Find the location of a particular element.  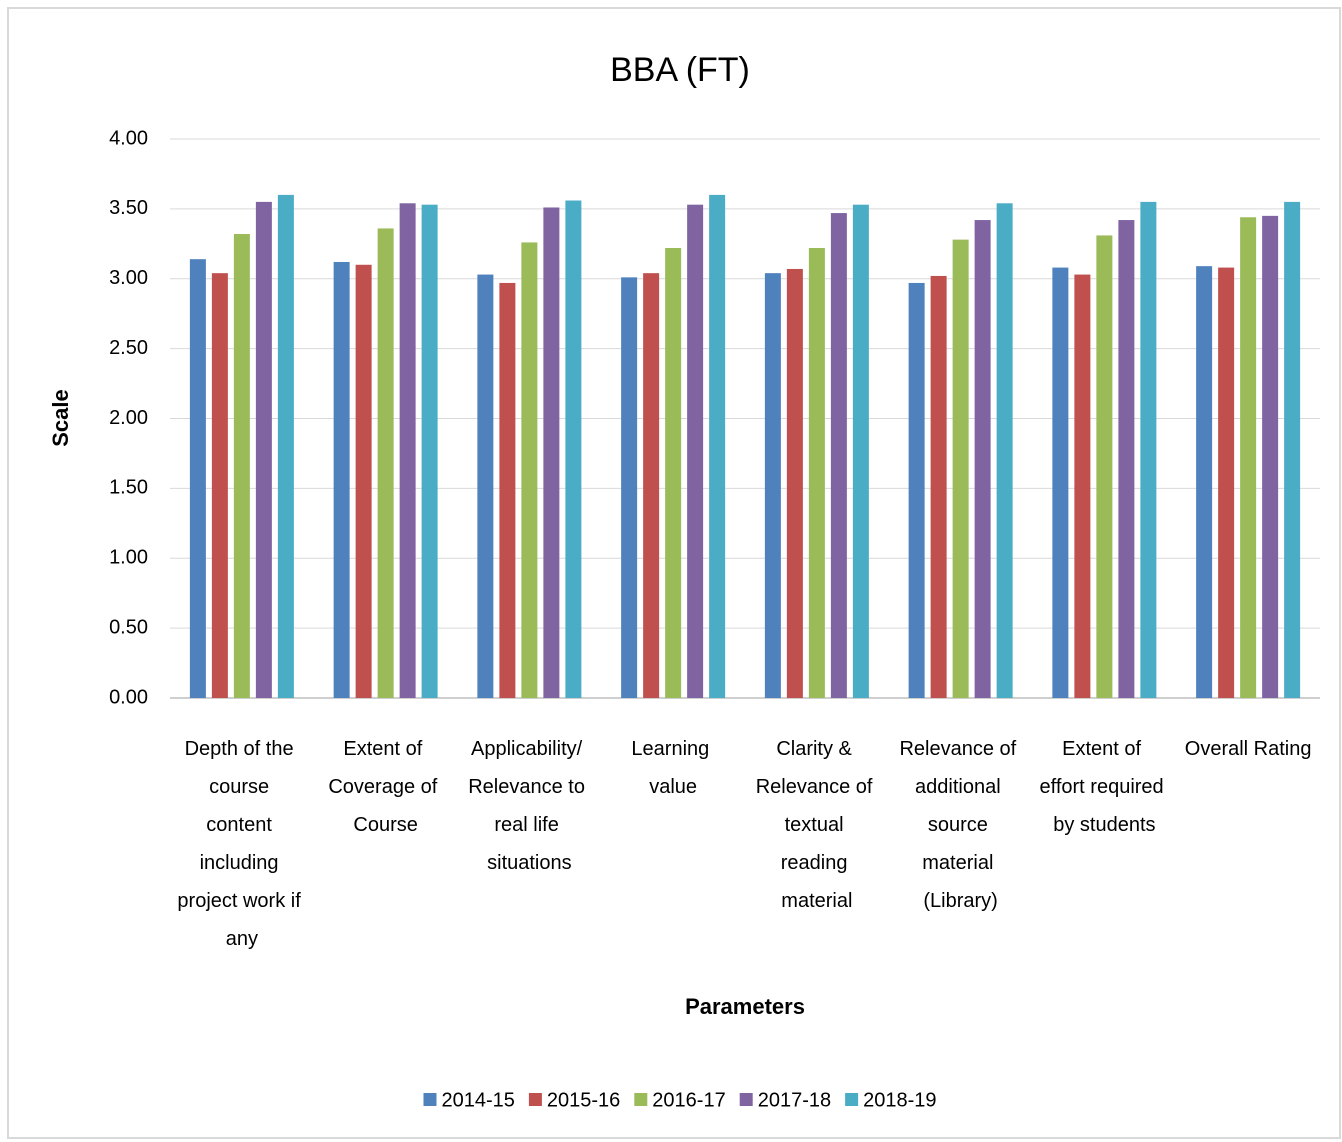

legend-label: 2017-18 is located at coordinates (794, 1100).